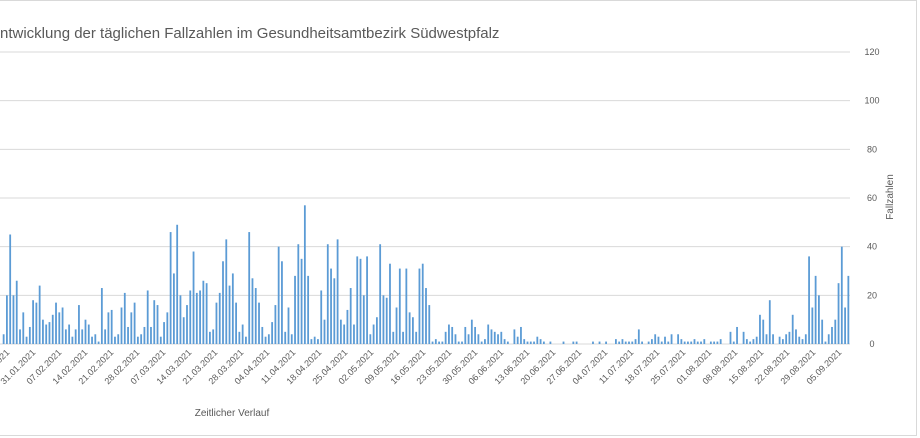  Describe the element at coordinates (232, 413) in the screenshot. I see `x-axis-title: Zeitlicher Verlauf` at that location.